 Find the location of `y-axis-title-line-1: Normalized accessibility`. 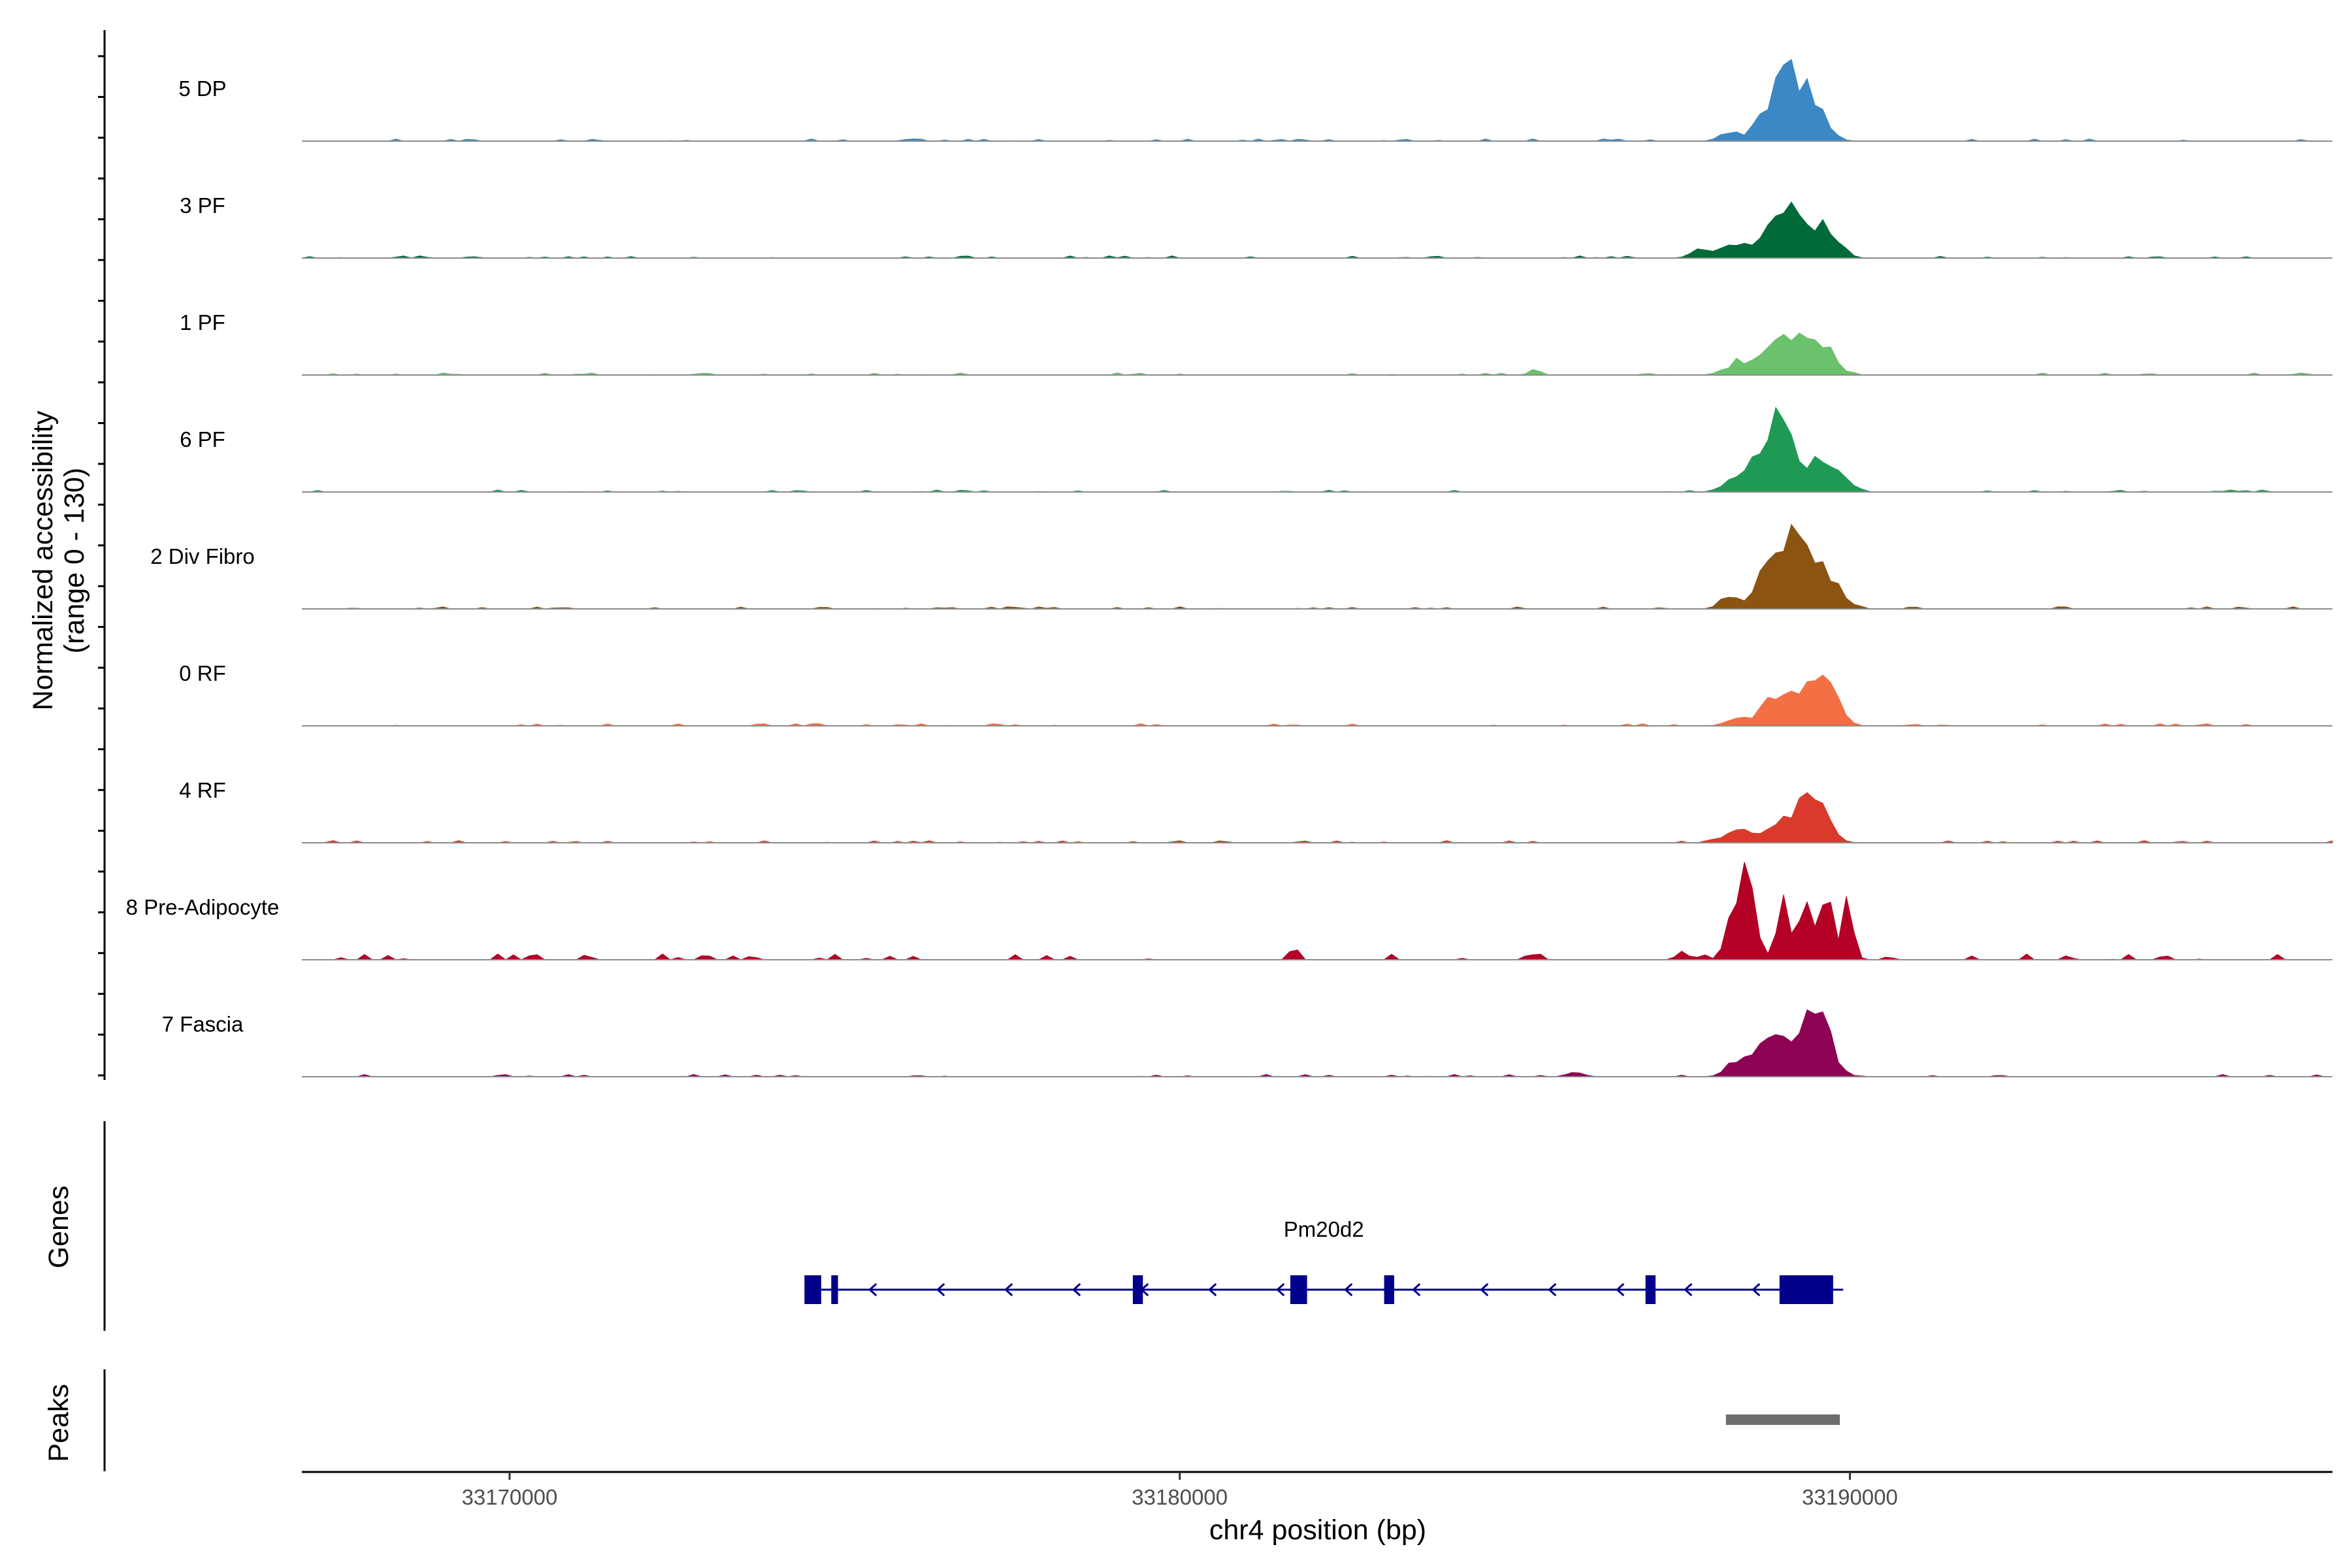

y-axis-title-line-1: Normalized accessibility is located at coordinates (43, 560).